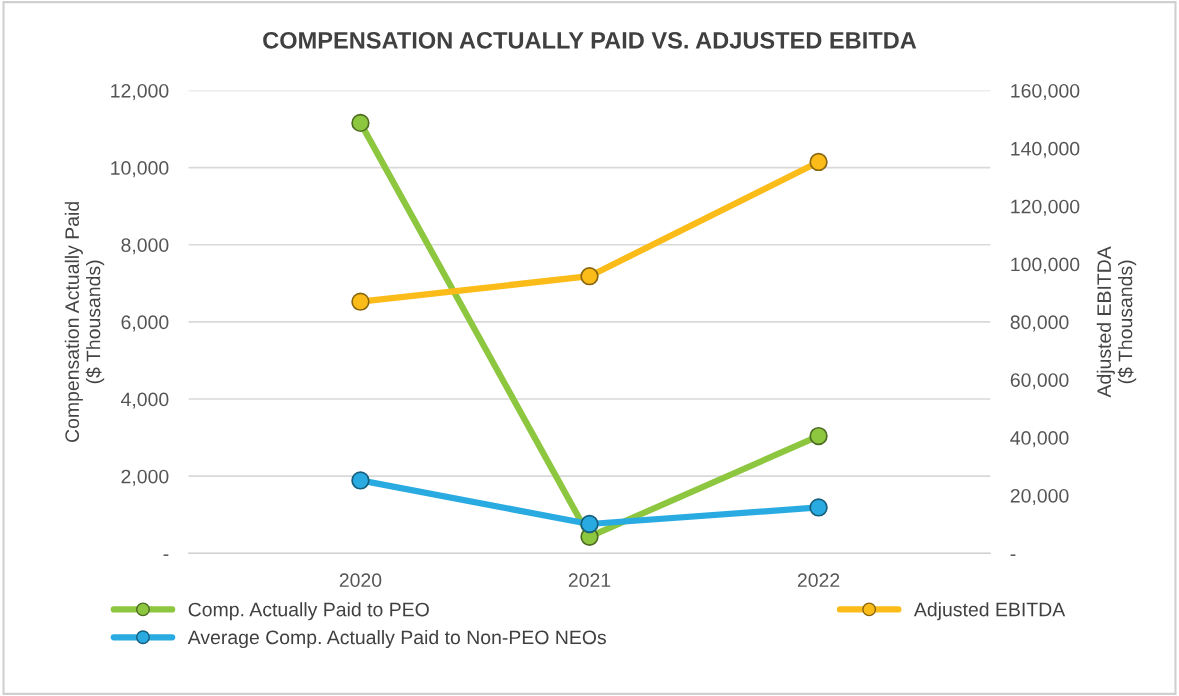 This screenshot has width=1179, height=696. Describe the element at coordinates (145, 246) in the screenshot. I see `y-tick-label: 8,000` at that location.